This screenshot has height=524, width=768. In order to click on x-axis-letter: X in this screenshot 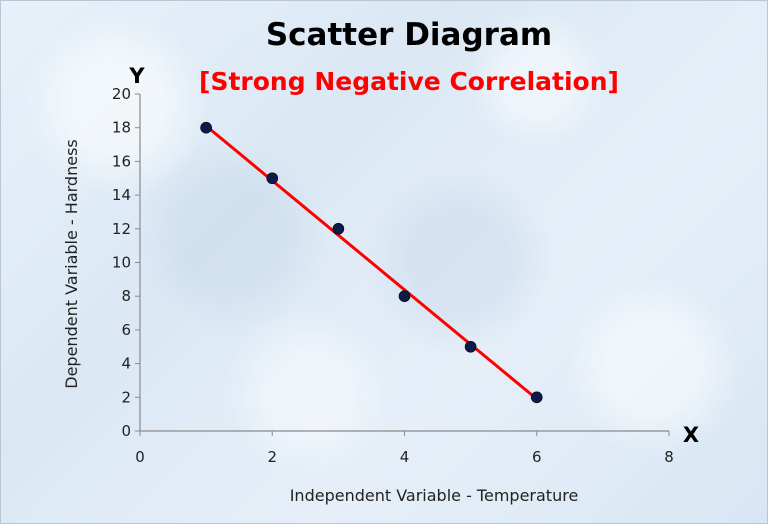, I will do `click(691, 435)`.